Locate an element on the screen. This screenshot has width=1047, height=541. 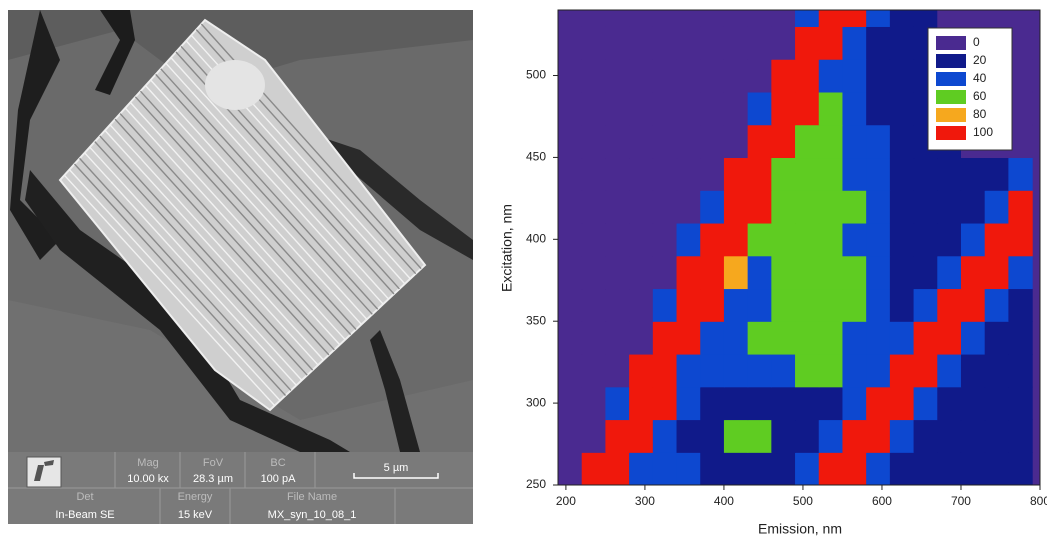
x-tick-label: 200 is located at coordinates (566, 501).